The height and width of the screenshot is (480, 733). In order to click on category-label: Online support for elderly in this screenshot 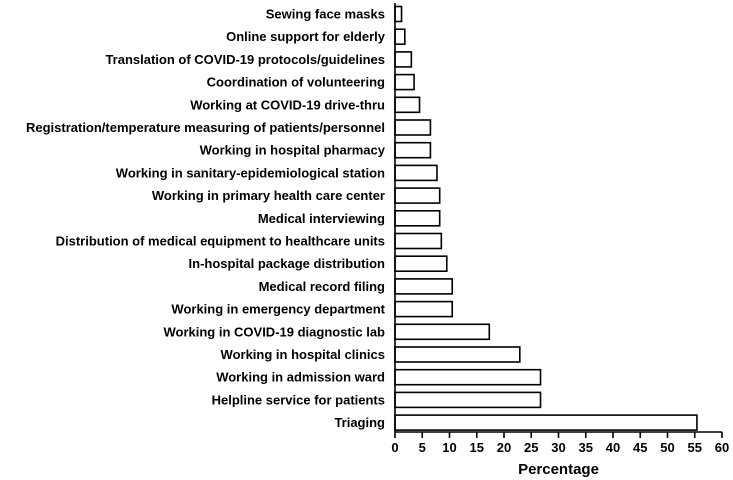, I will do `click(306, 36)`.